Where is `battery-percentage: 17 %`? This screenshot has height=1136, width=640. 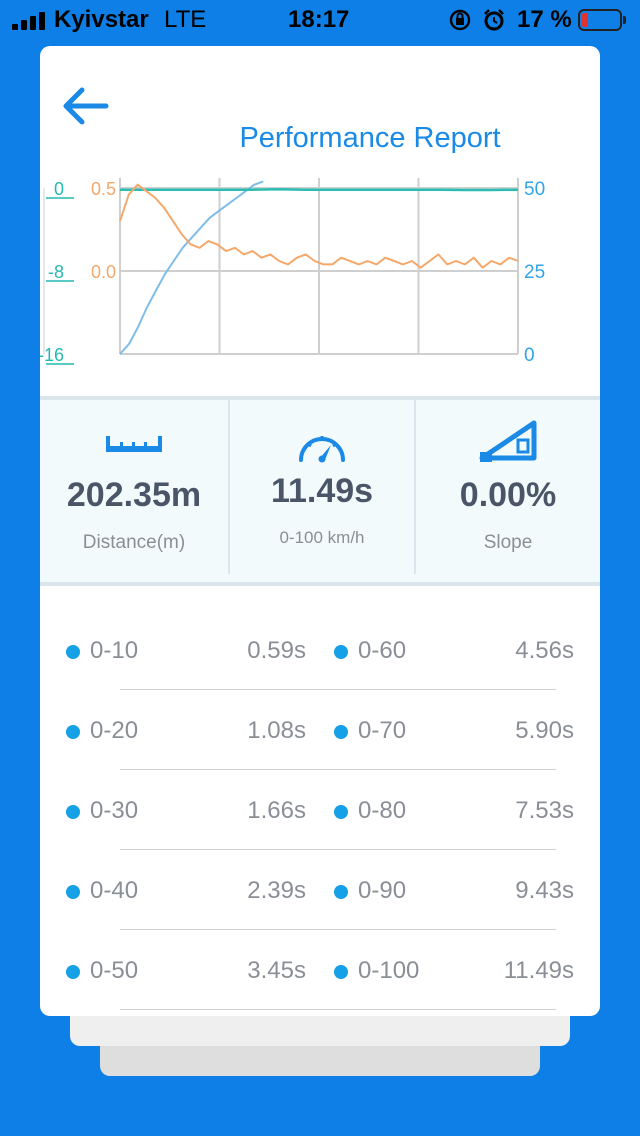
battery-percentage: 17 % is located at coordinates (544, 19).